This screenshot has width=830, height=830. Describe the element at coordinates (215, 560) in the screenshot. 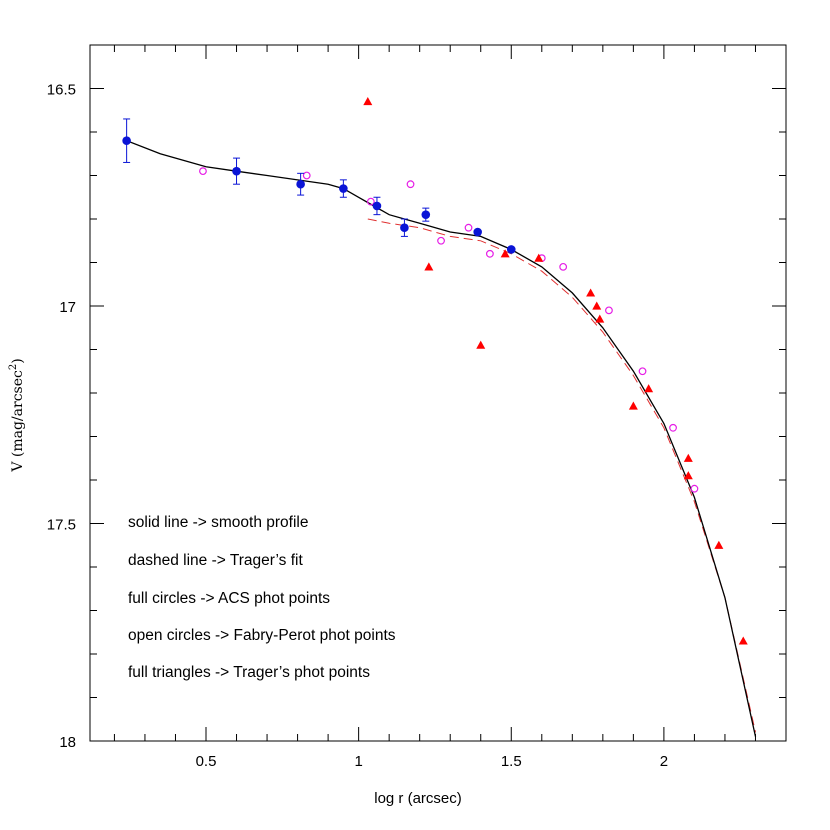

I see `annotation-dashed-line: dashed line -> Trager’s fit` at that location.